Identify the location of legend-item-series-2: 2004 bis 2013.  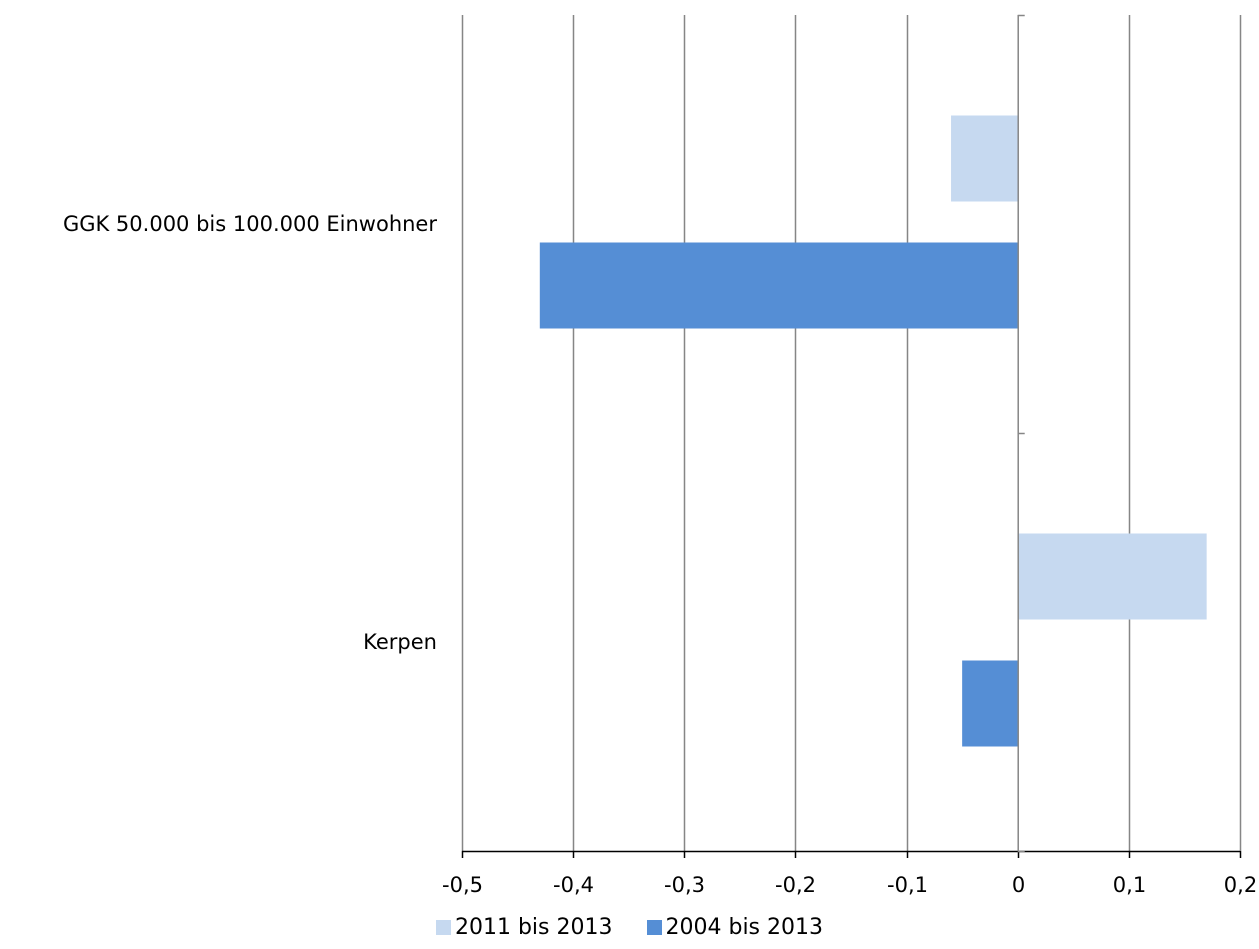
(735, 927).